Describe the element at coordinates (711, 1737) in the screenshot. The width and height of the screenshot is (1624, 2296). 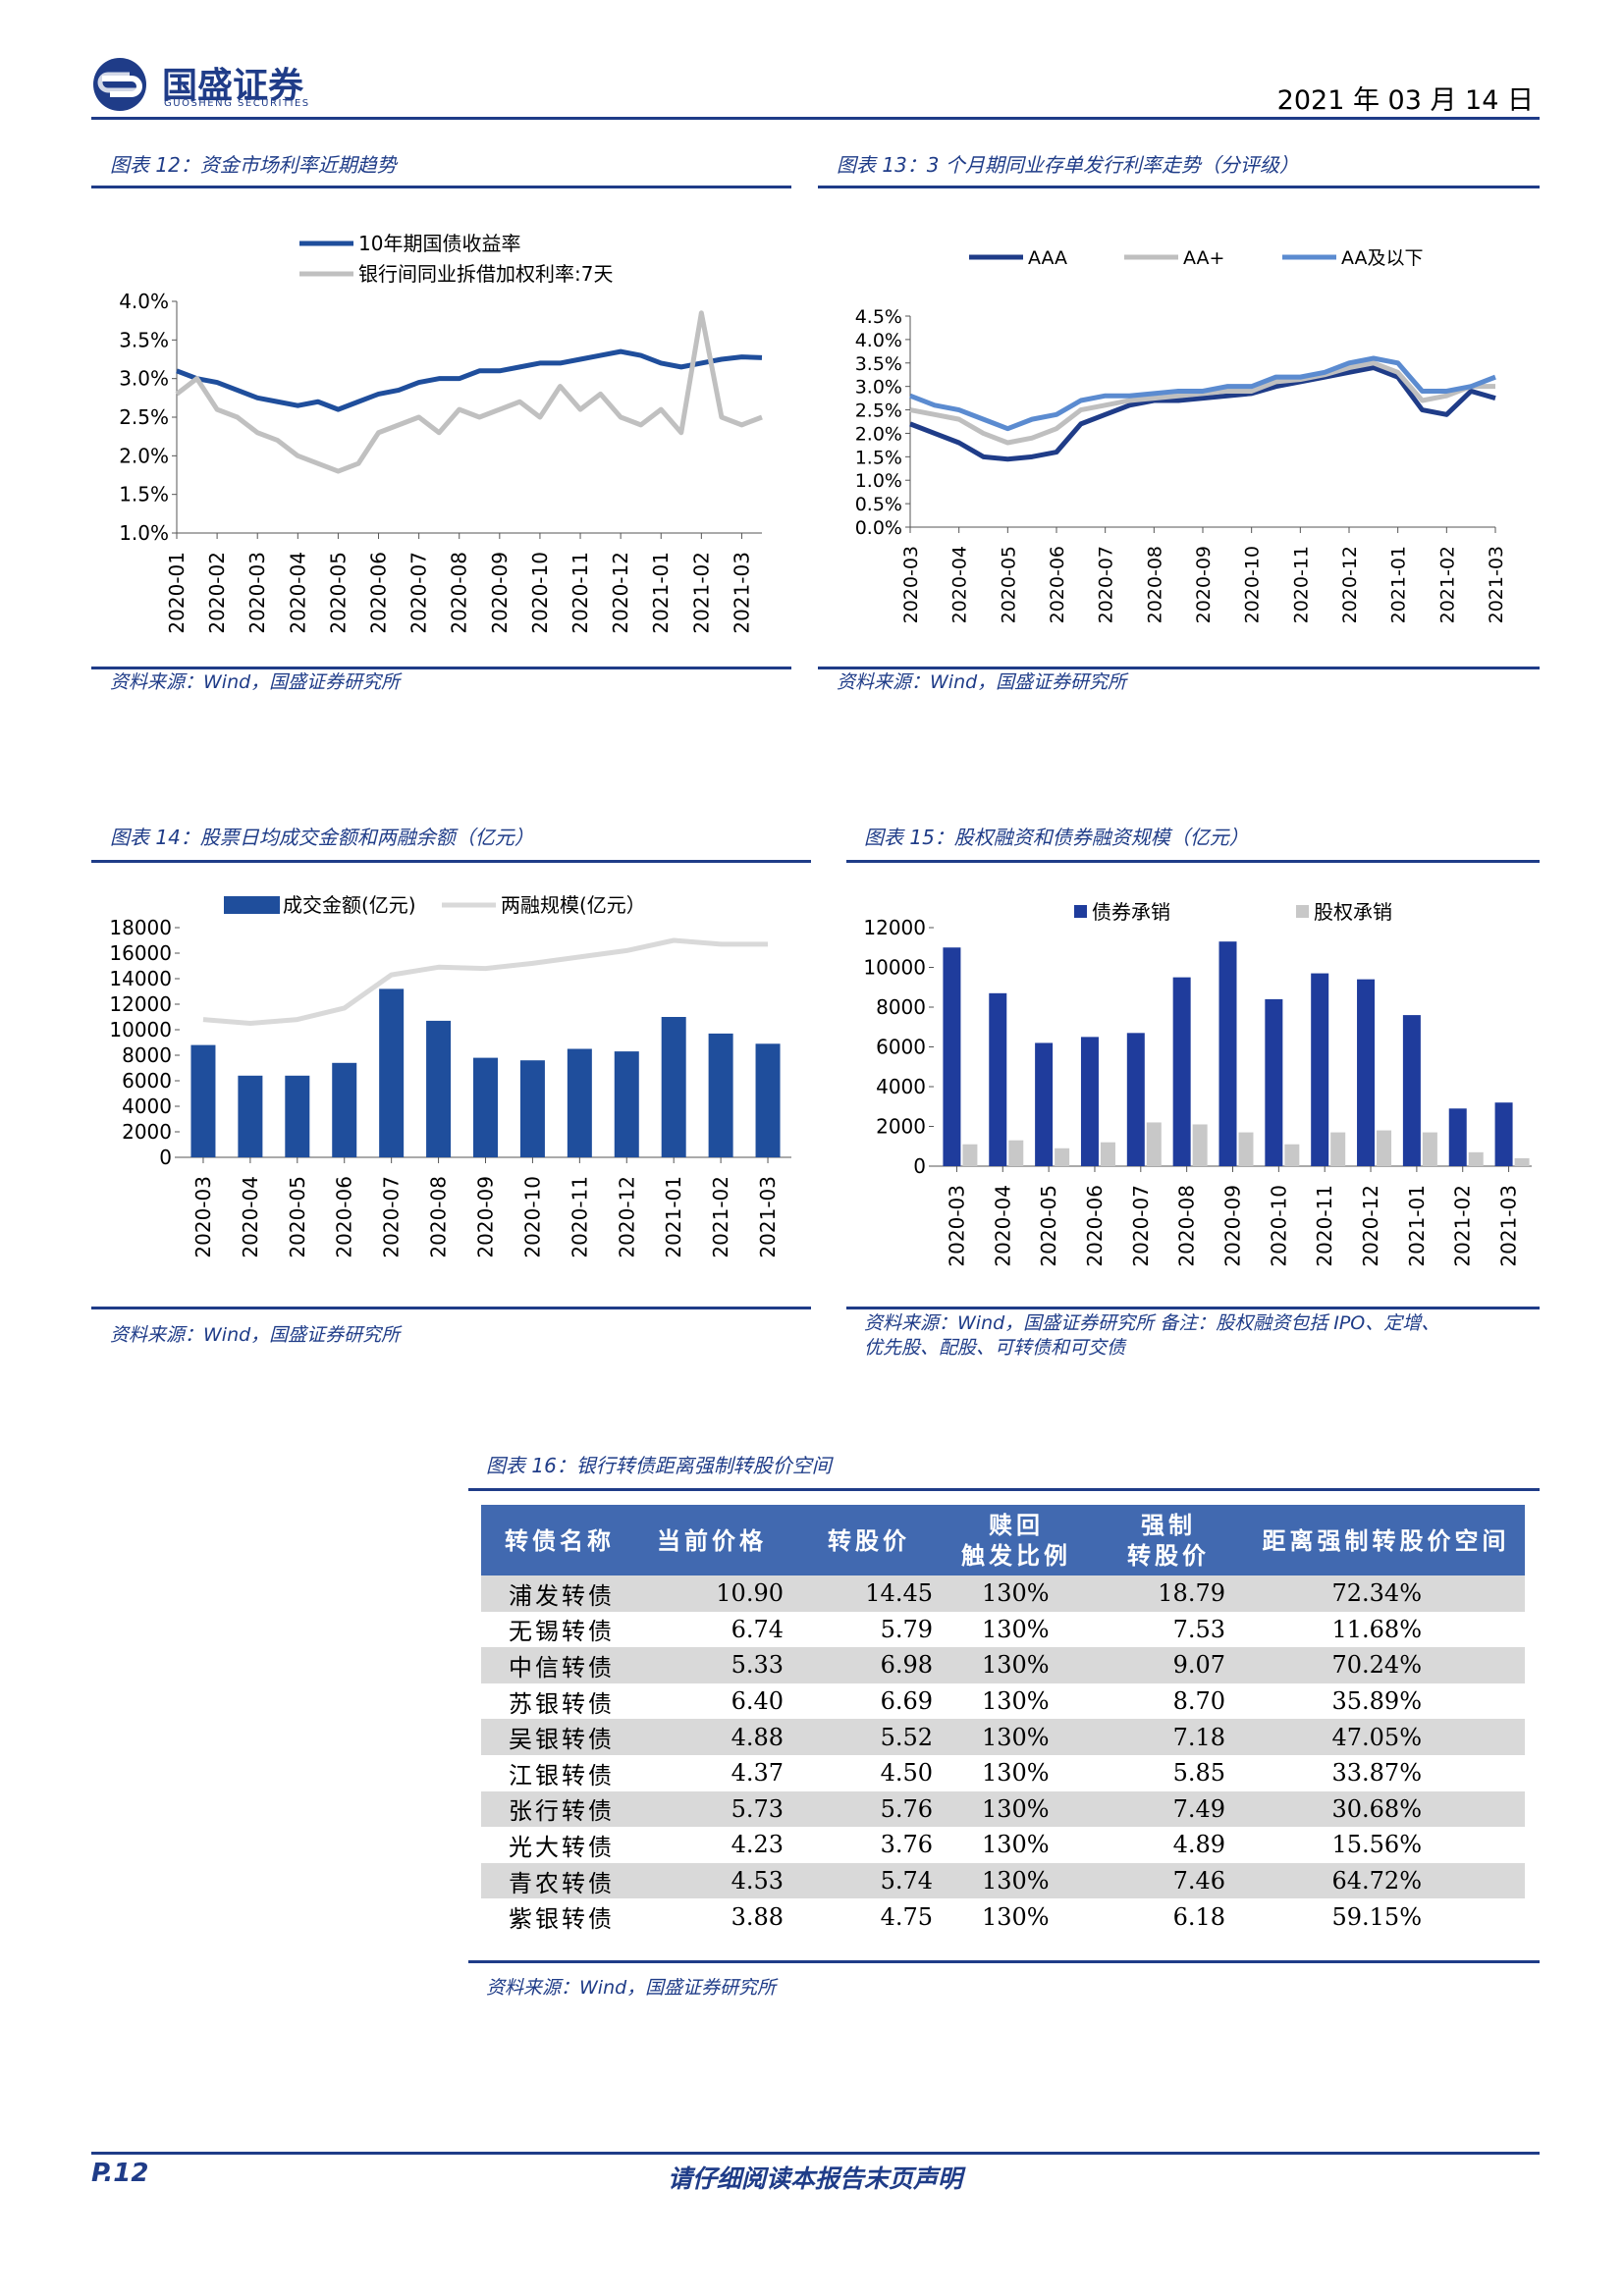
I see `table-cell: 4.88` at that location.